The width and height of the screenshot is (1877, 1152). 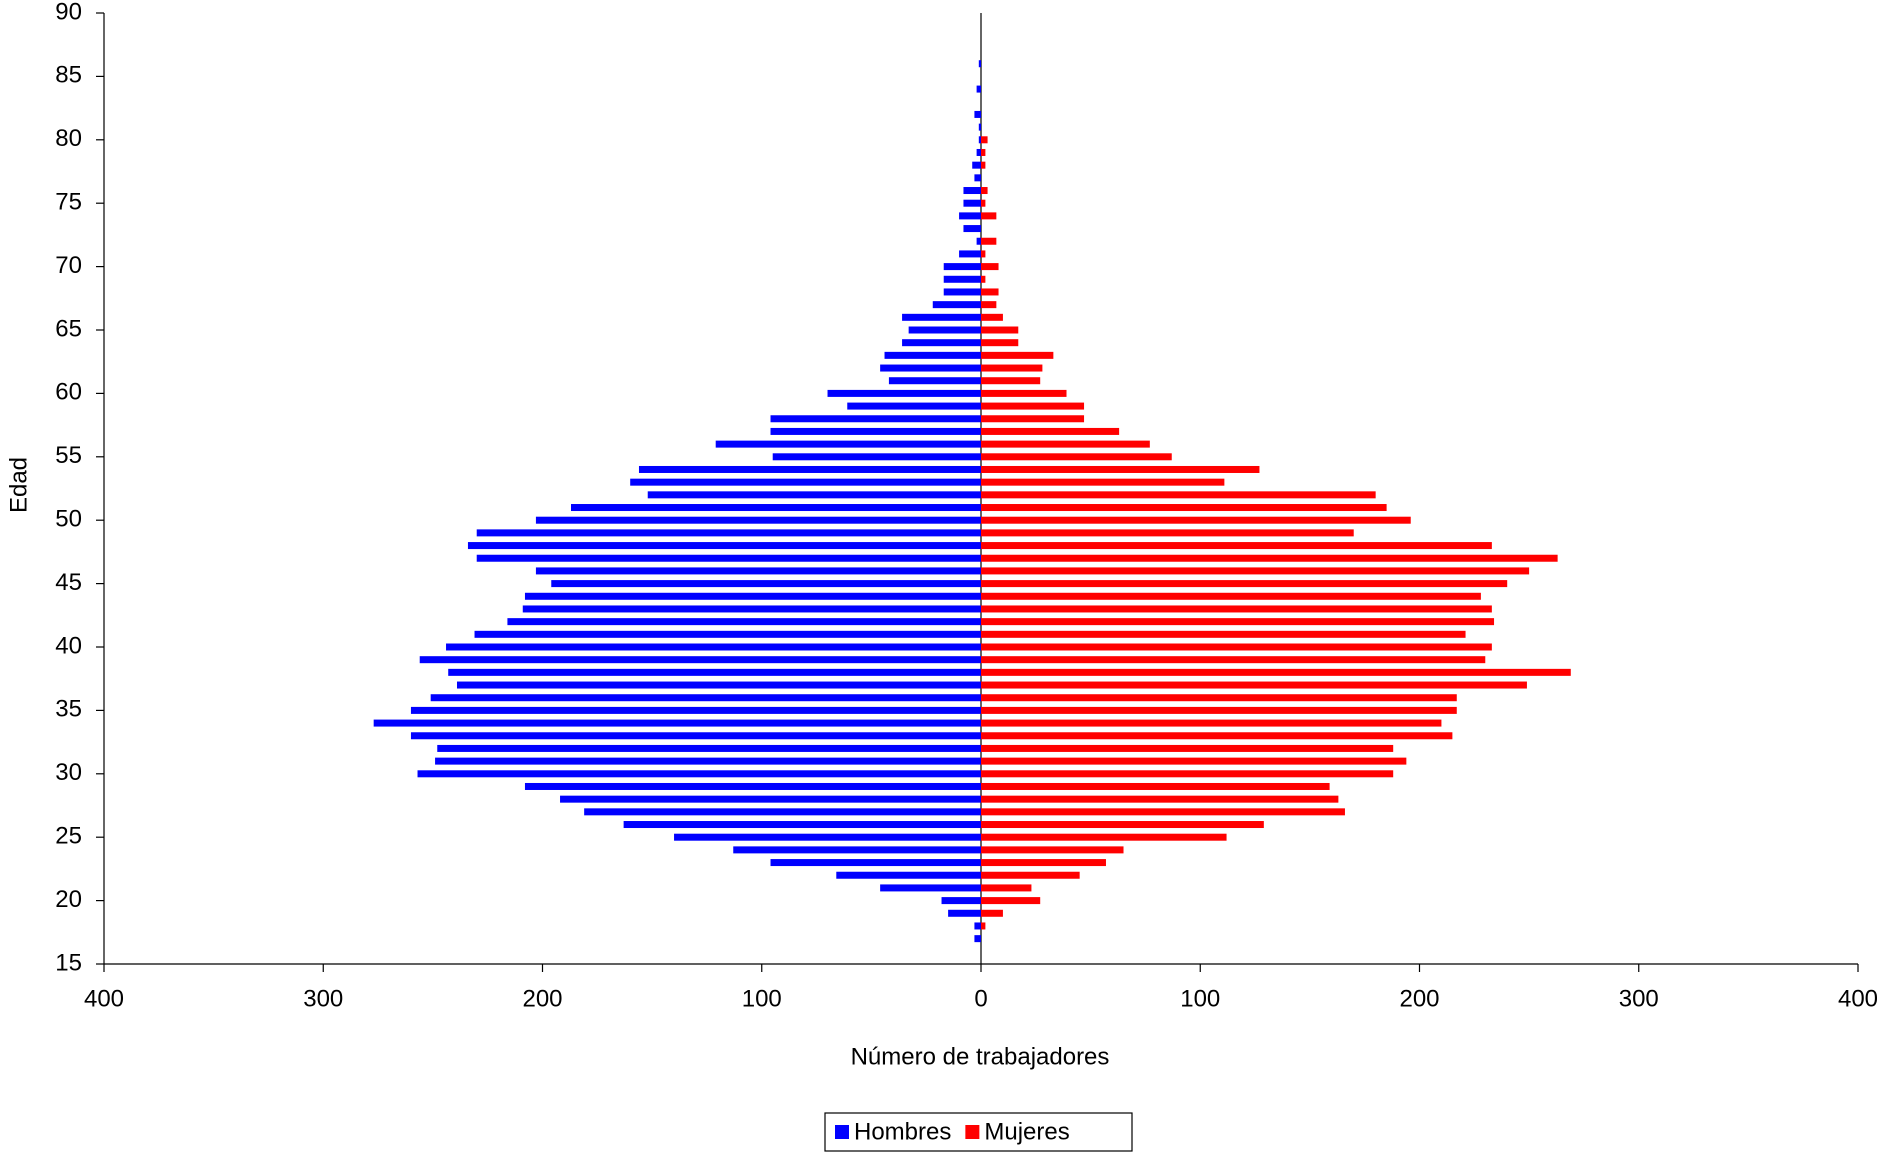 I want to click on legend-label: Mujeres, so click(x=1026, y=1131).